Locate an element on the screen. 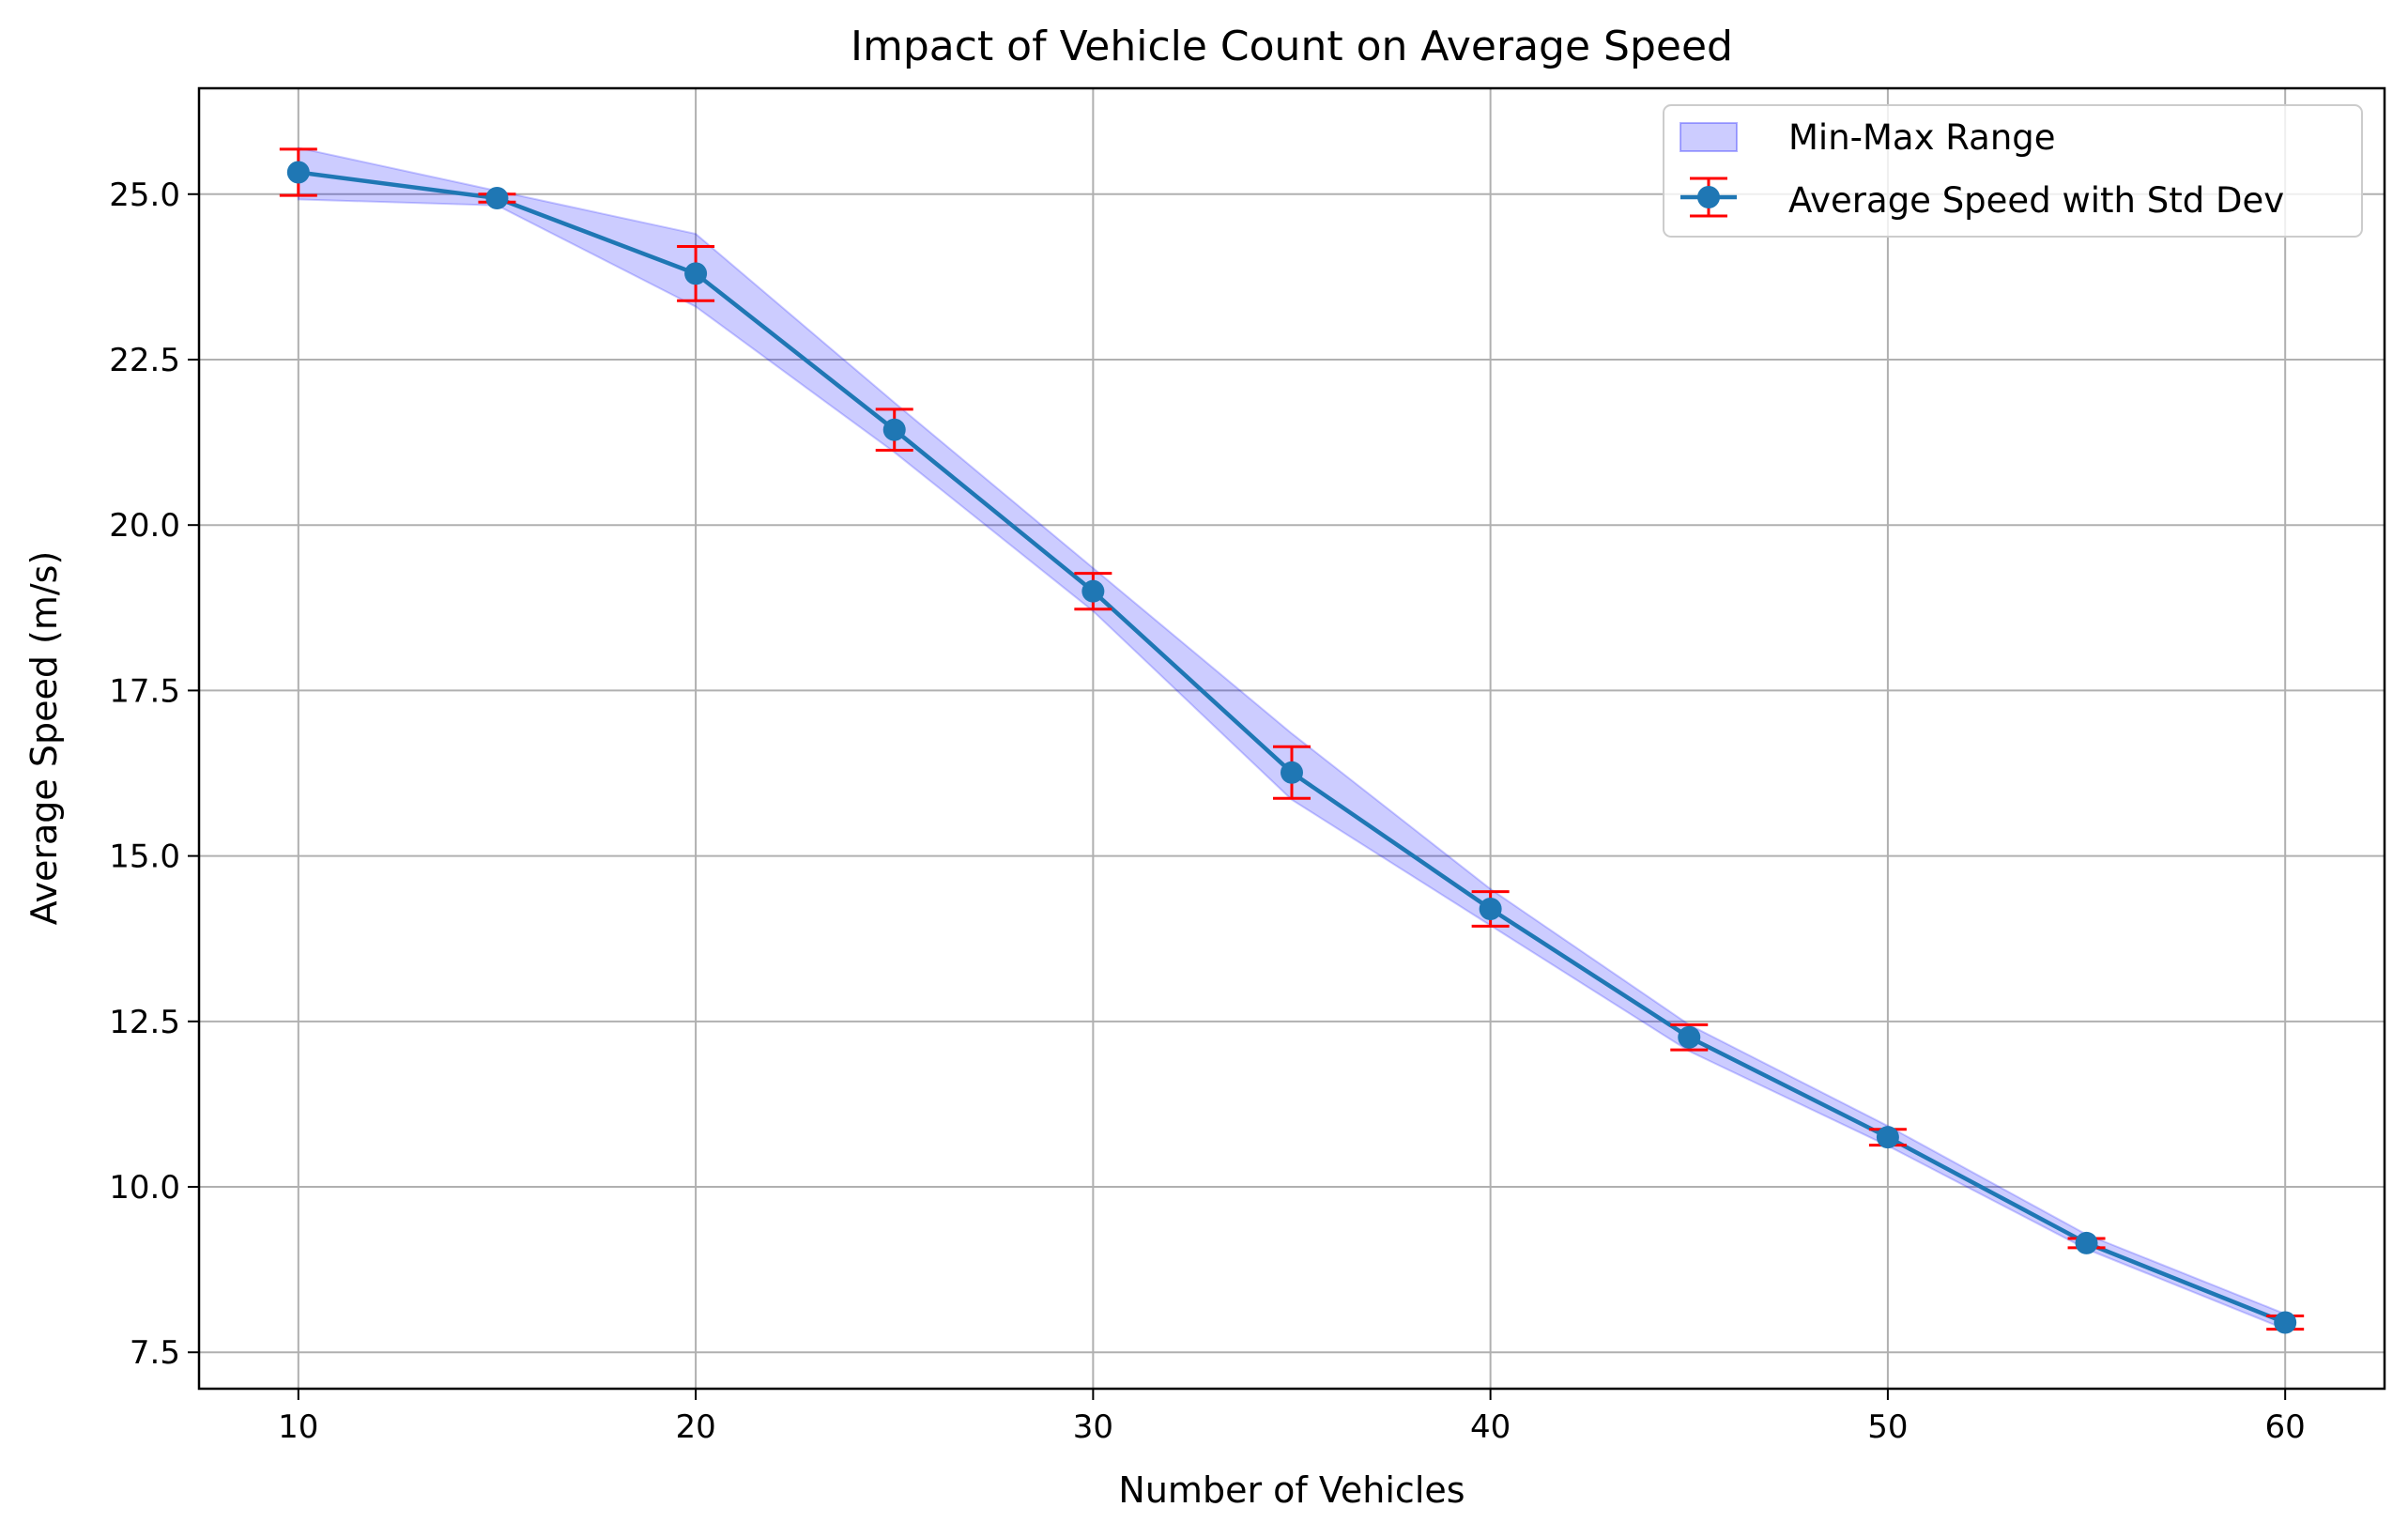  y-axis-ticks: 7.5 10.0 12.5 15.0 17.5 20.0 22.5 25.0 is located at coordinates (154, 774).